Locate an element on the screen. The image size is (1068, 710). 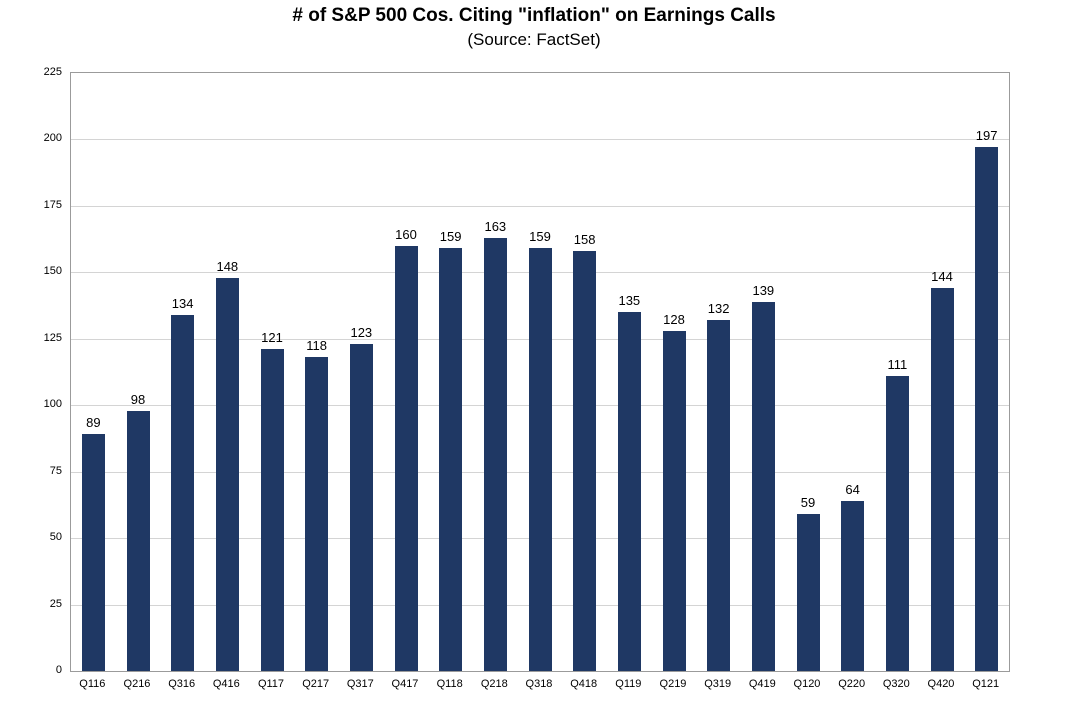
x-tick-label: Q417 is located at coordinates (405, 684).